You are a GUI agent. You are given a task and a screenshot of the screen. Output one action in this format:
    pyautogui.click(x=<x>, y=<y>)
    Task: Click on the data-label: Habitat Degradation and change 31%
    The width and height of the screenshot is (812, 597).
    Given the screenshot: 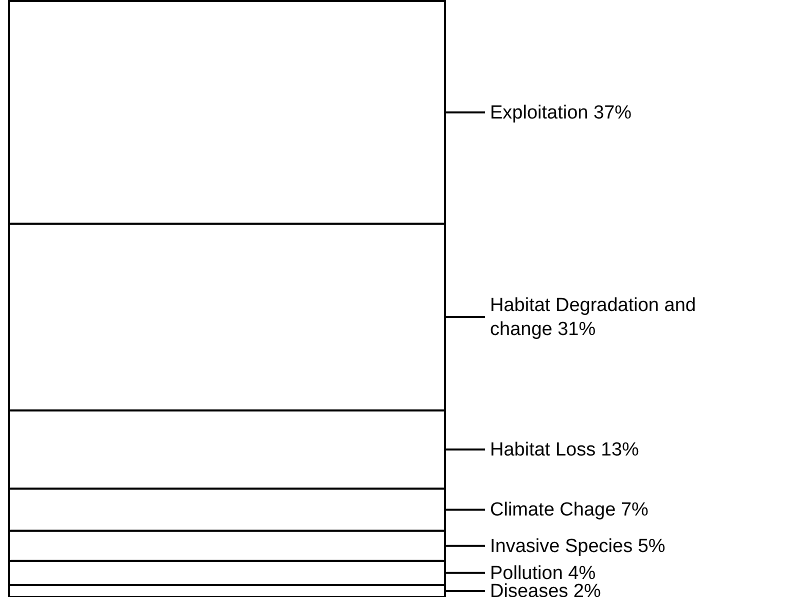 What is the action you would take?
    pyautogui.click(x=593, y=317)
    